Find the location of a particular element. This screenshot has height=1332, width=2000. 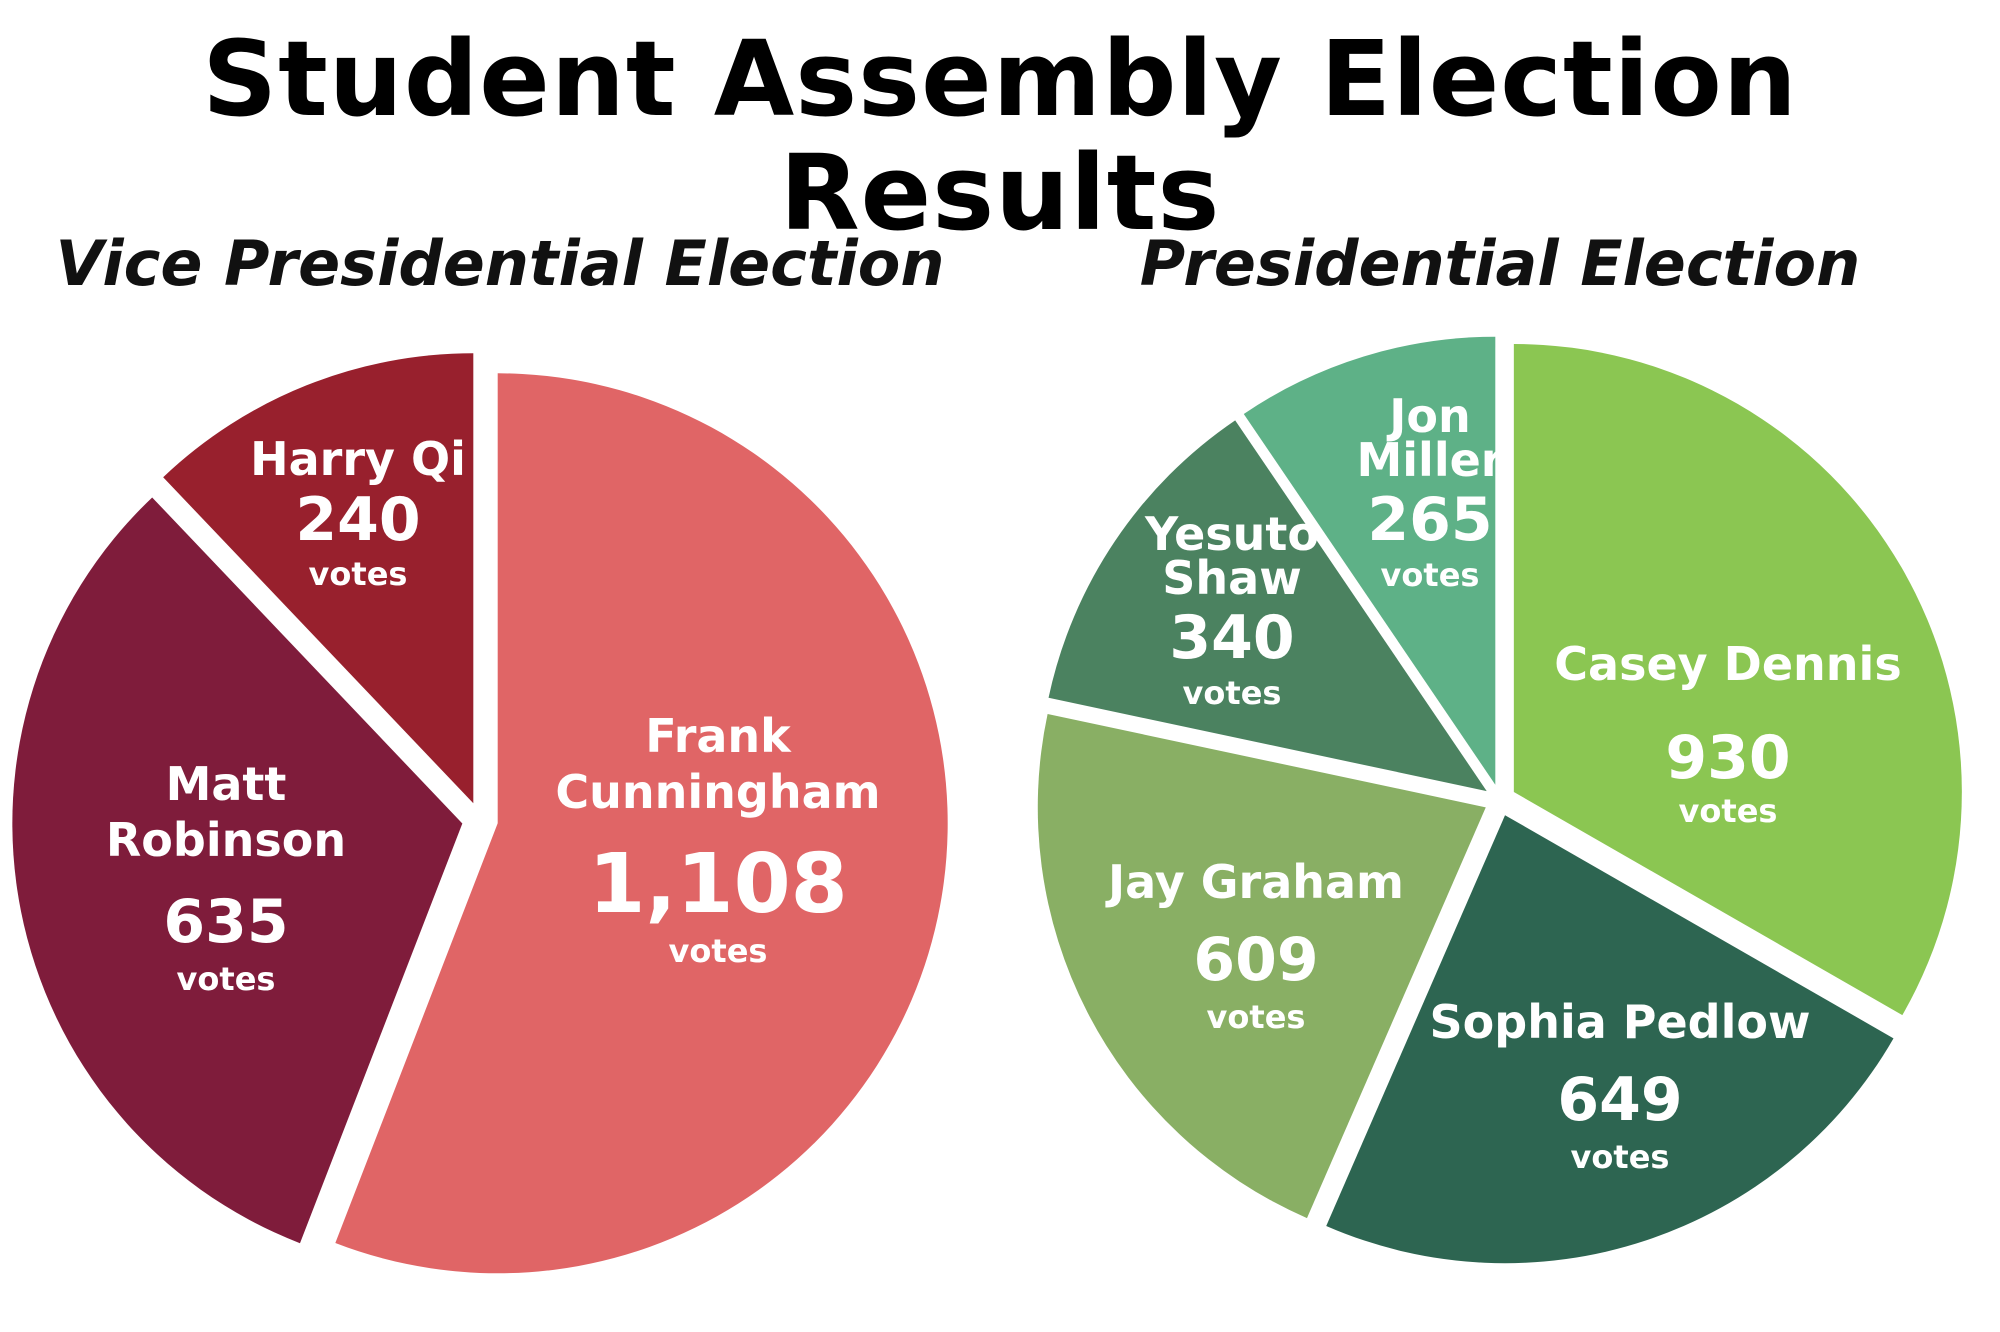

pie-slice-jon-miller is located at coordinates (1369, 560).